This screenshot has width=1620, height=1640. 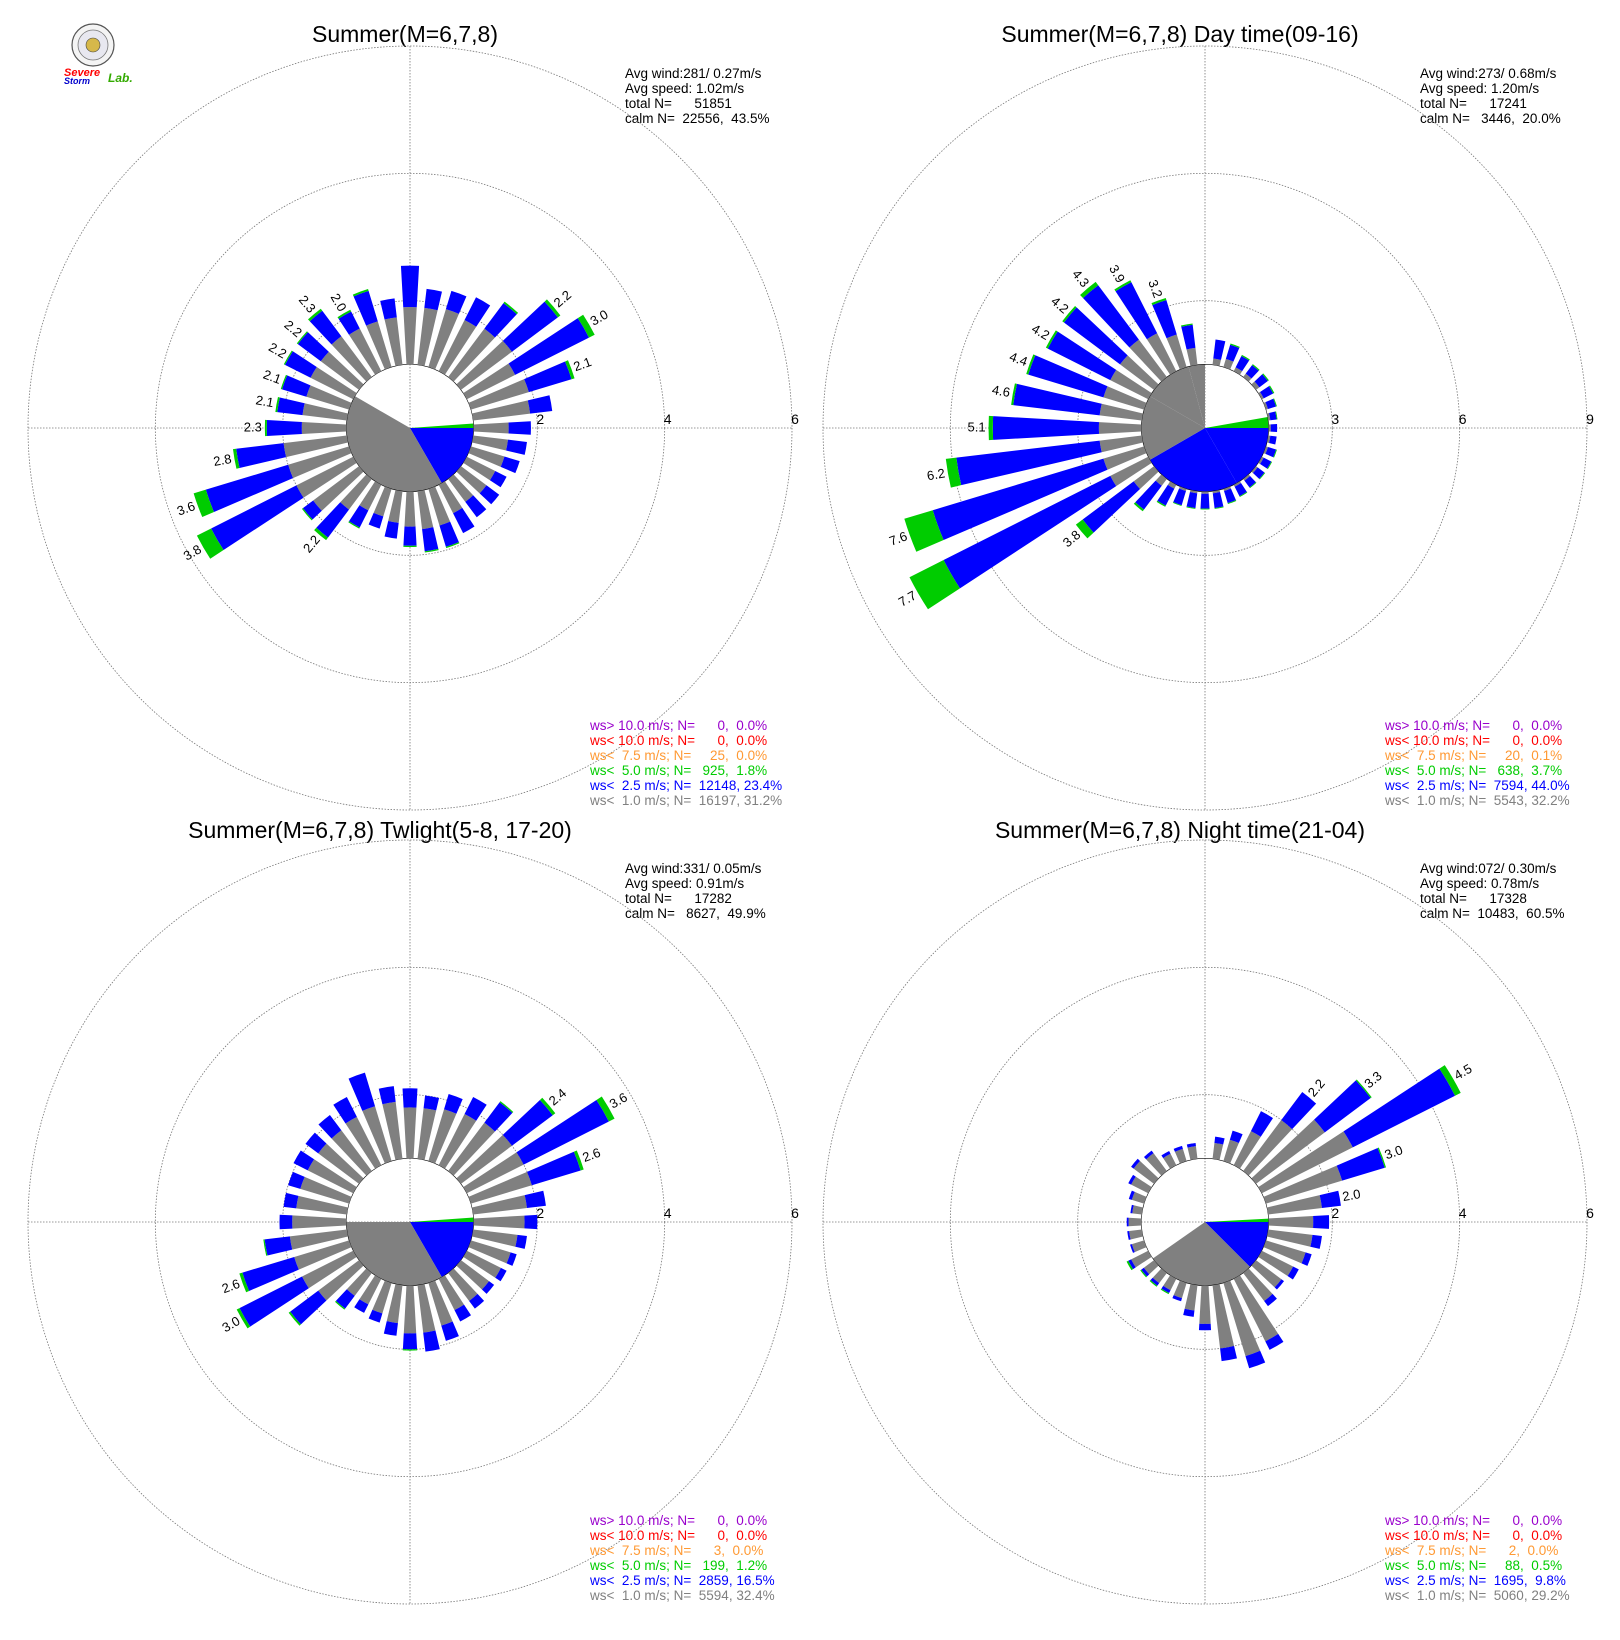 I want to click on logo-seal-core, so click(x=93, y=45).